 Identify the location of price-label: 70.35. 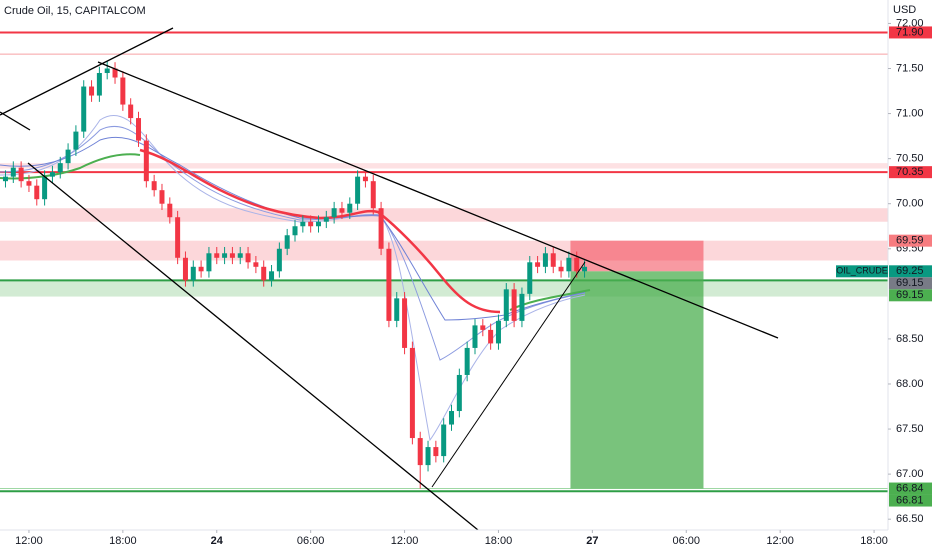
(910, 172).